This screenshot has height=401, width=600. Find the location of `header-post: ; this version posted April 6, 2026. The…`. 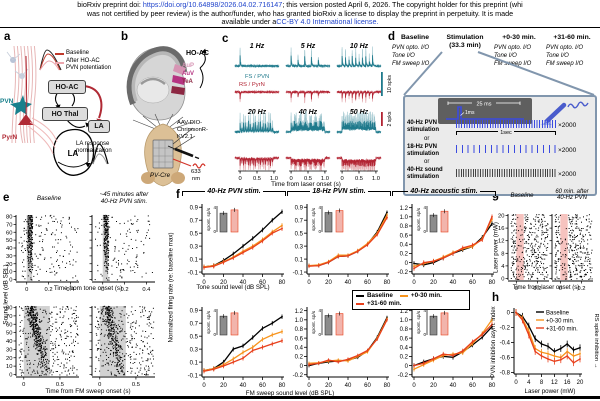

header-post: ; this version posted April 6, 2026. The… is located at coordinates (402, 4).